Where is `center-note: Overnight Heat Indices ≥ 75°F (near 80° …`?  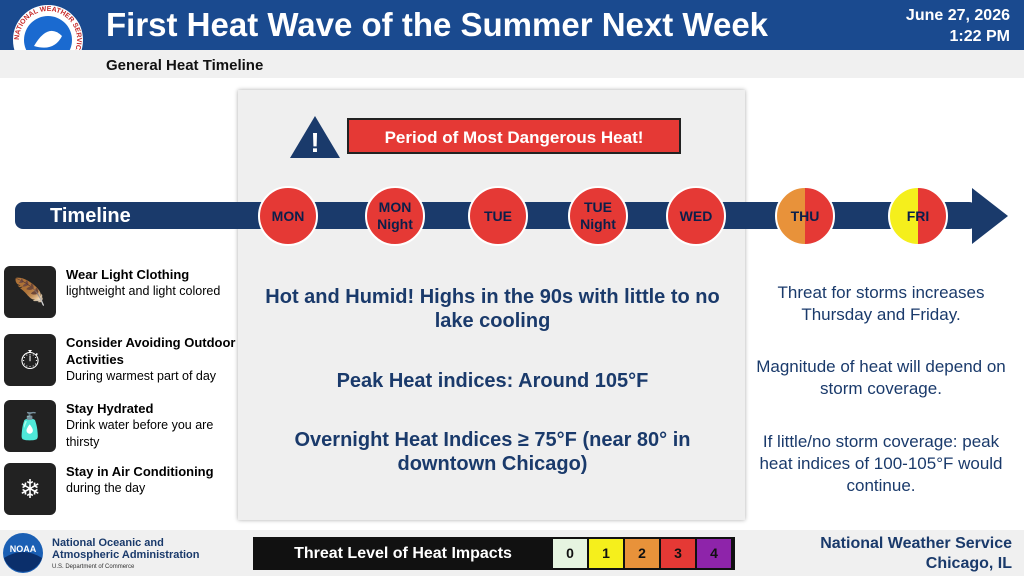
center-note: Overnight Heat Indices ≥ 75°F (near 80° … is located at coordinates (492, 452).